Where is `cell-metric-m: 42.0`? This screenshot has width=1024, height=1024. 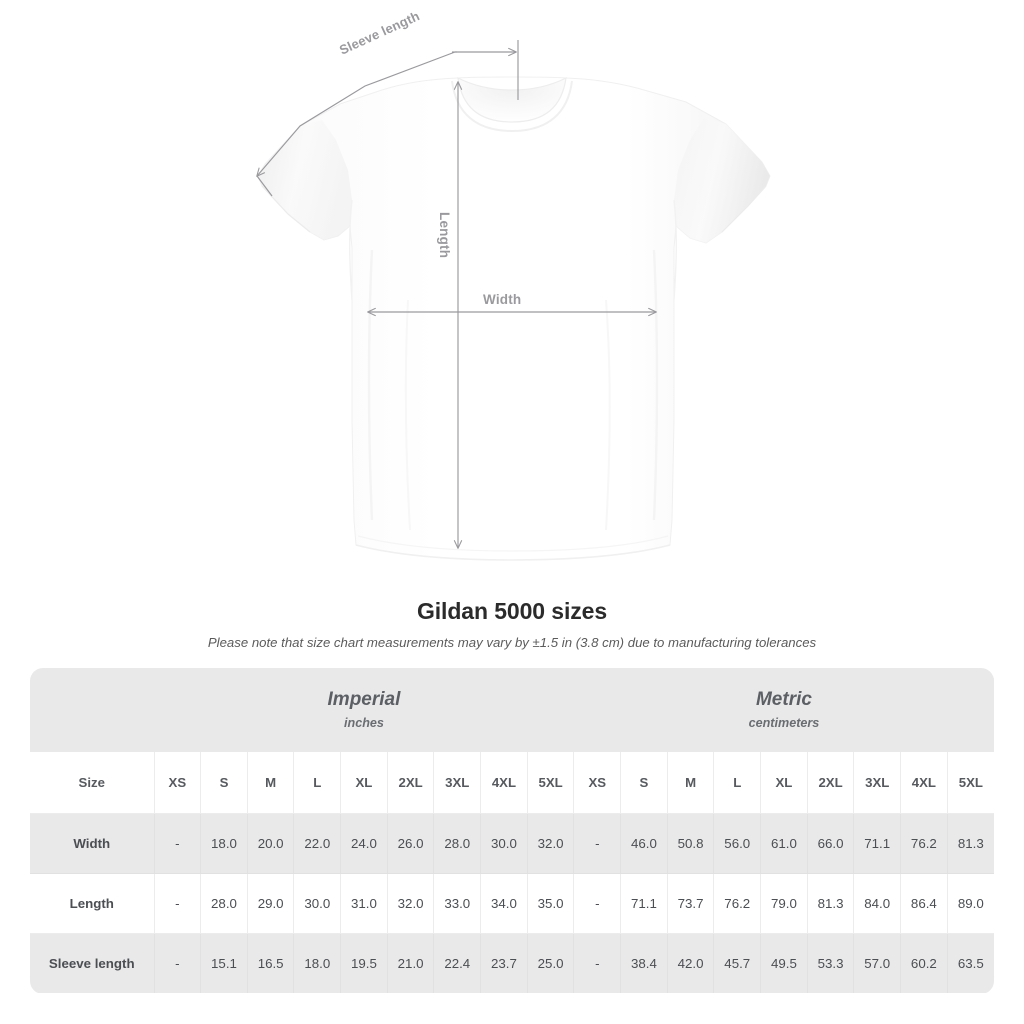 cell-metric-m: 42.0 is located at coordinates (691, 963).